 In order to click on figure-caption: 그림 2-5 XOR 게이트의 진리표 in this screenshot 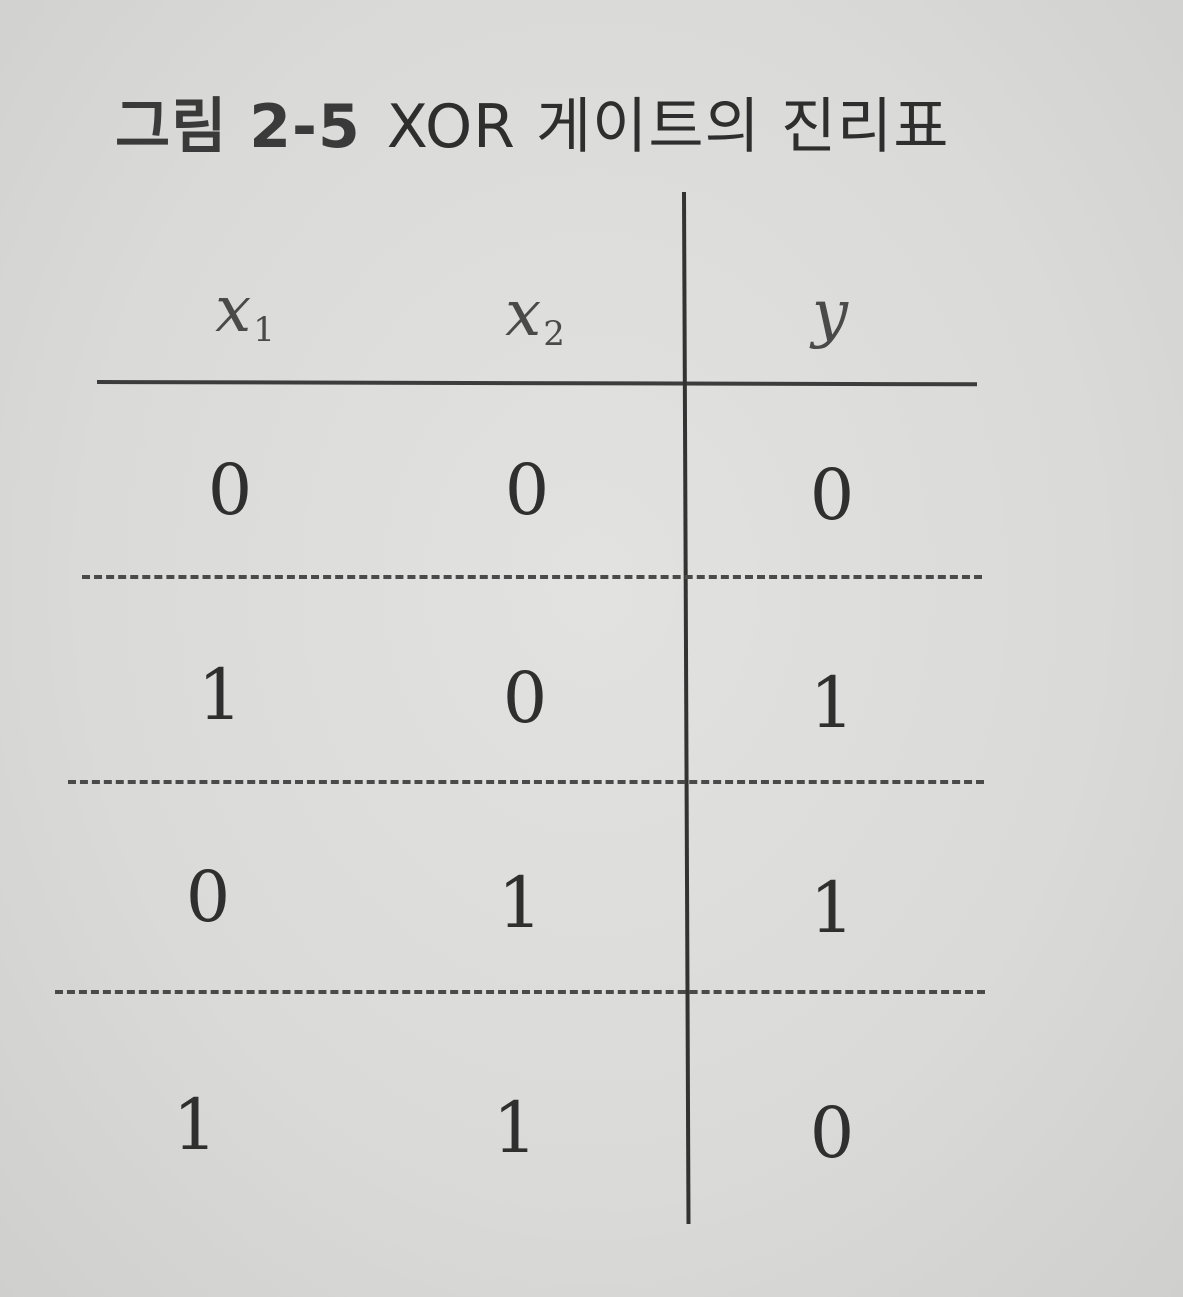, I will do `click(532, 121)`.